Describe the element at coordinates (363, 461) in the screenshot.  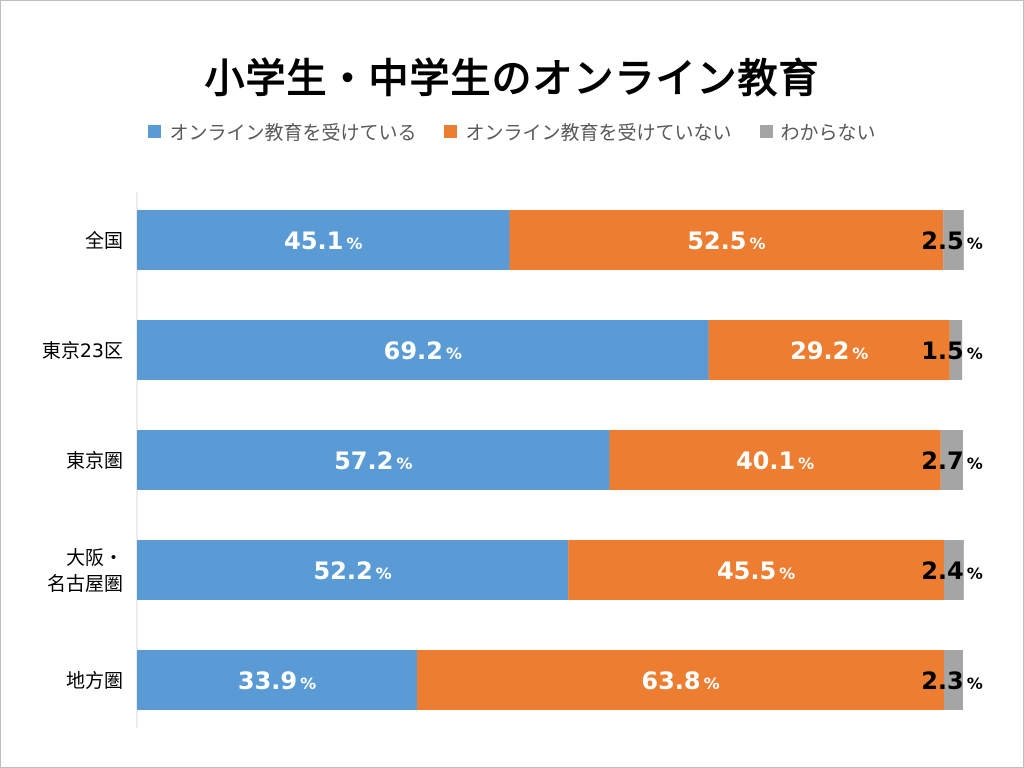
I see `data-label-value: 57.2` at that location.